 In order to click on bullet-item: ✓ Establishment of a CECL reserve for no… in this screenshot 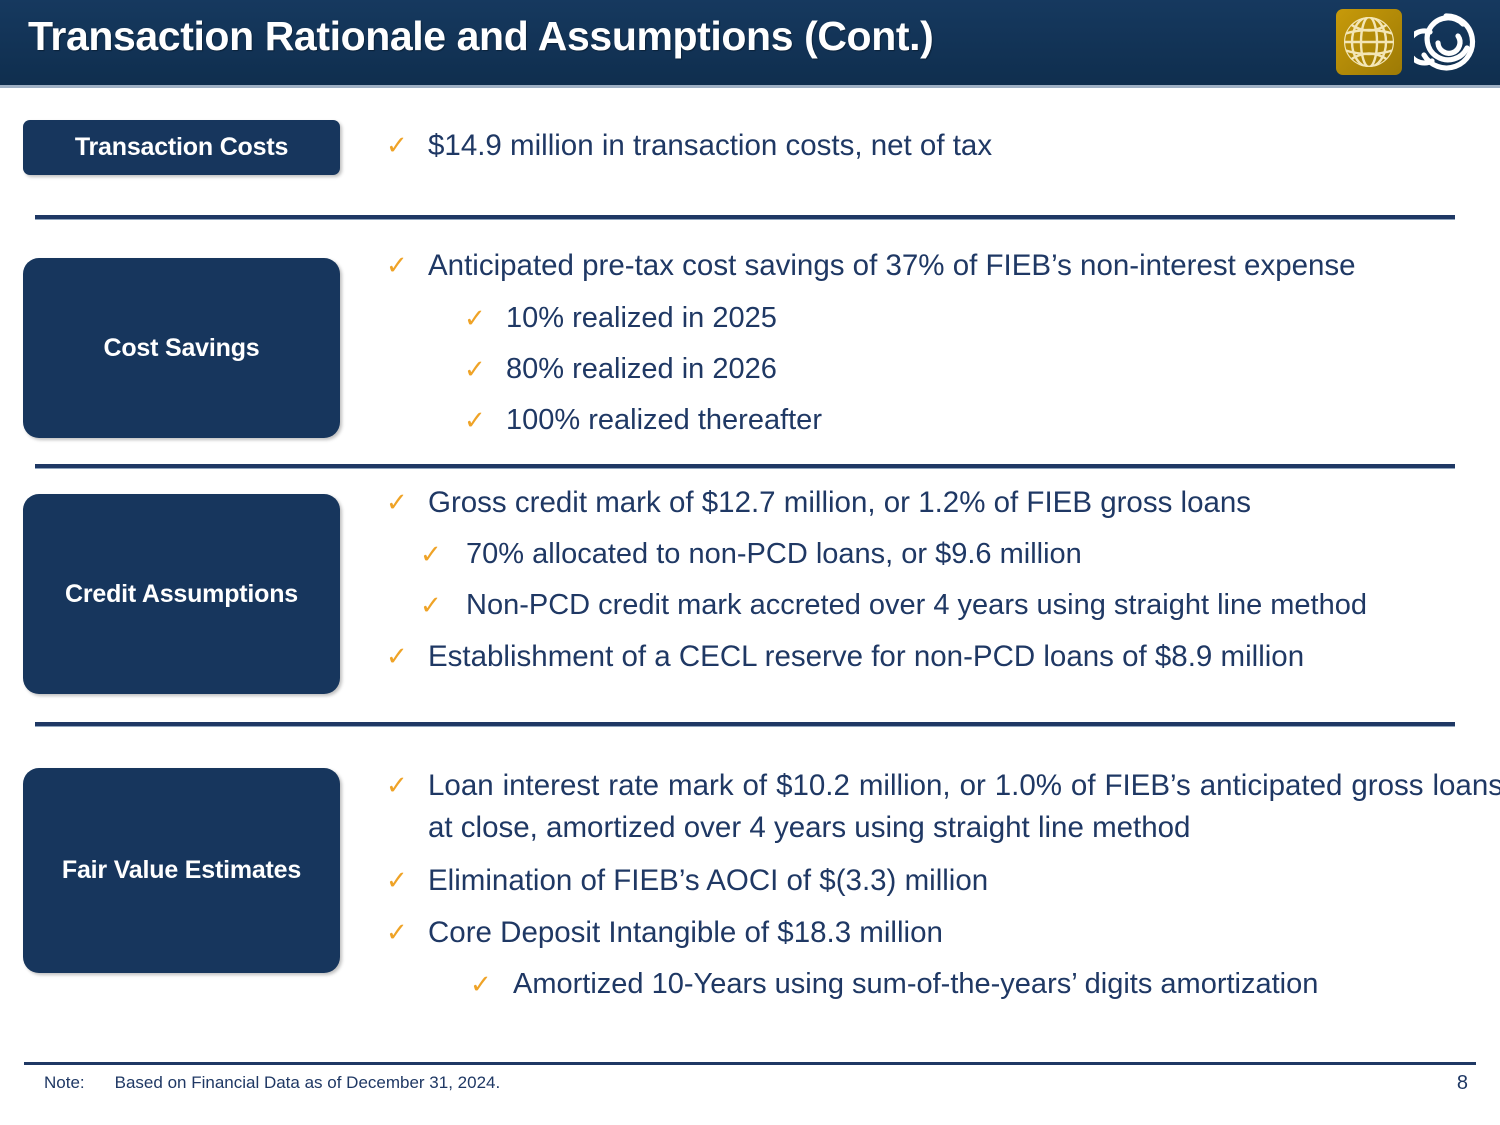, I will do `click(923, 657)`.